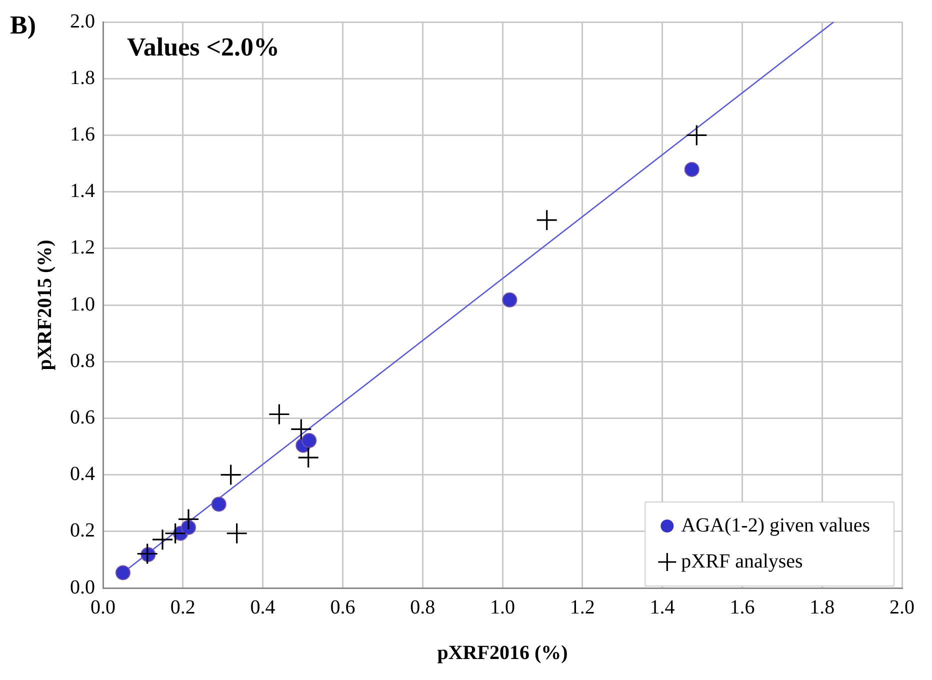  I want to click on y-tick-label: 0.6, so click(82, 417).